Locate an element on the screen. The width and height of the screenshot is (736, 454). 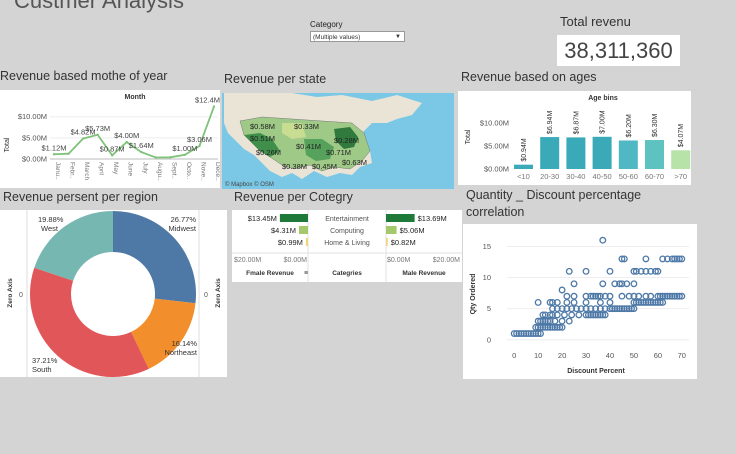
state-region-central is located at coordinates (319, 150).